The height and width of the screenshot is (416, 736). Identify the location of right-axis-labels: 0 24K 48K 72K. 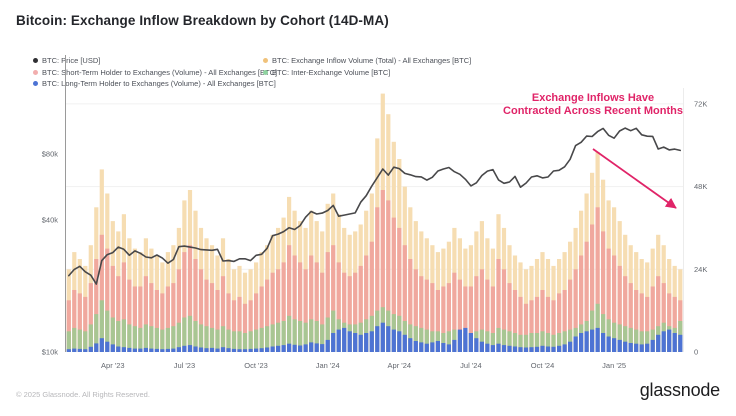
(700, 227).